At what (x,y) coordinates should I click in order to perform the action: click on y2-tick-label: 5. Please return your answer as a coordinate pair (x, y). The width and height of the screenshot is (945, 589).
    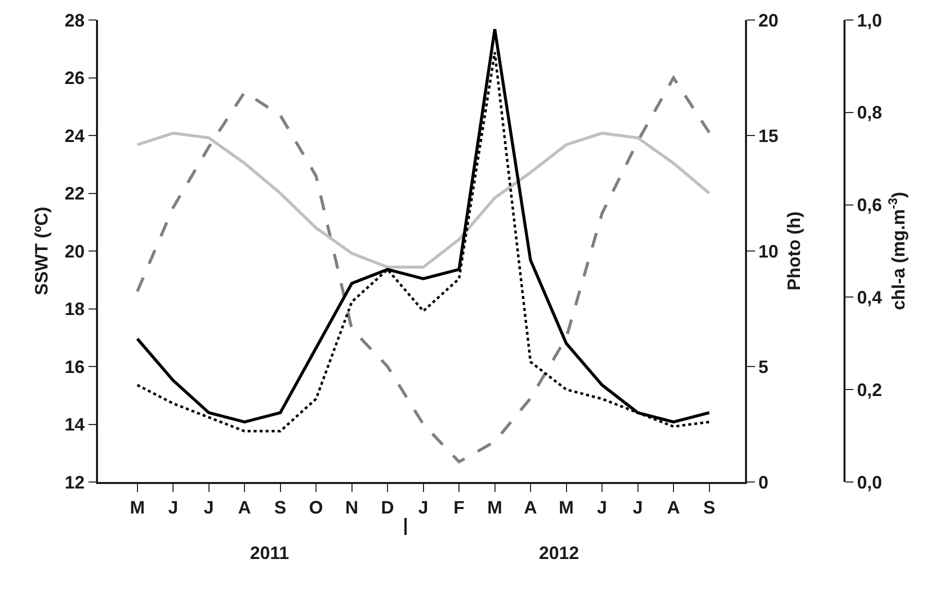
    Looking at the image, I should click on (763, 366).